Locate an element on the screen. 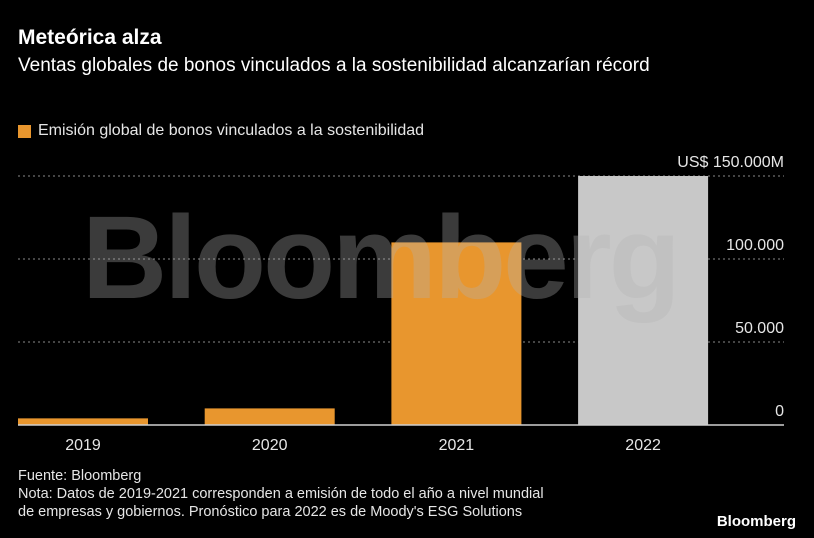  bar-2021 is located at coordinates (456, 333).